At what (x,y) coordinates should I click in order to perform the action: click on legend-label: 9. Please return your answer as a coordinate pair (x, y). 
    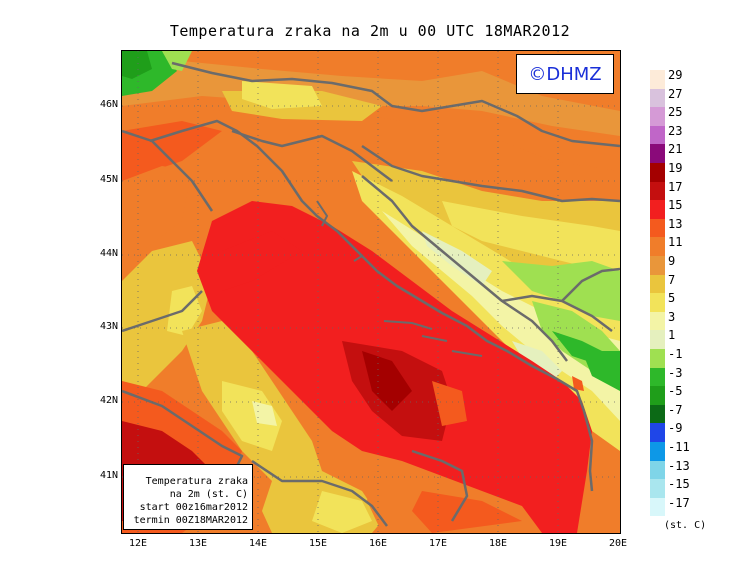
    Looking at the image, I should click on (672, 261).